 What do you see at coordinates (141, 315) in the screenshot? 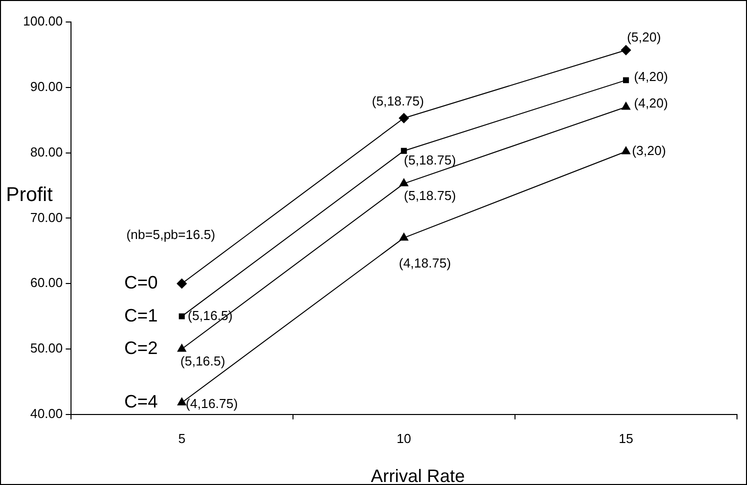
I see `series-label: C=1` at bounding box center [141, 315].